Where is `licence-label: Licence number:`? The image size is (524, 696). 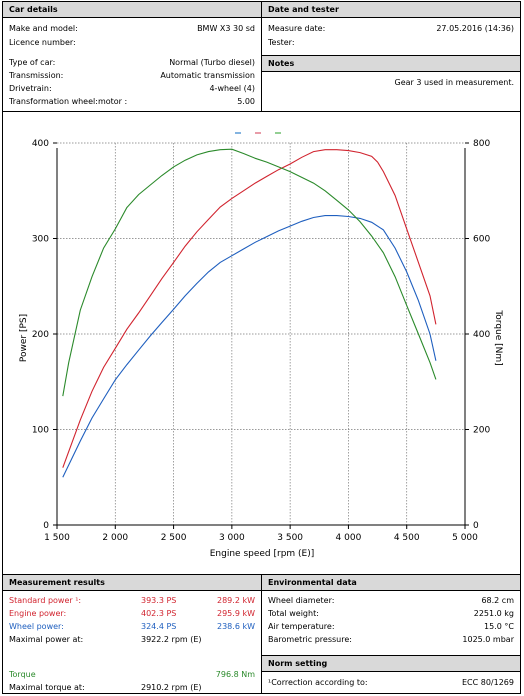
licence-label: Licence number: is located at coordinates (42, 42).